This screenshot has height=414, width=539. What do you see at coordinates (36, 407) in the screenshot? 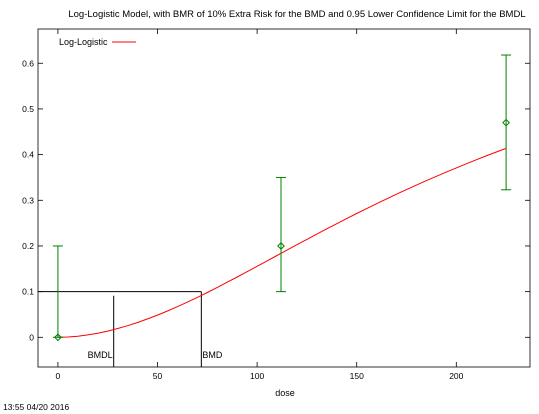
I see `timestamp: 13:55 04/20 2016` at bounding box center [36, 407].